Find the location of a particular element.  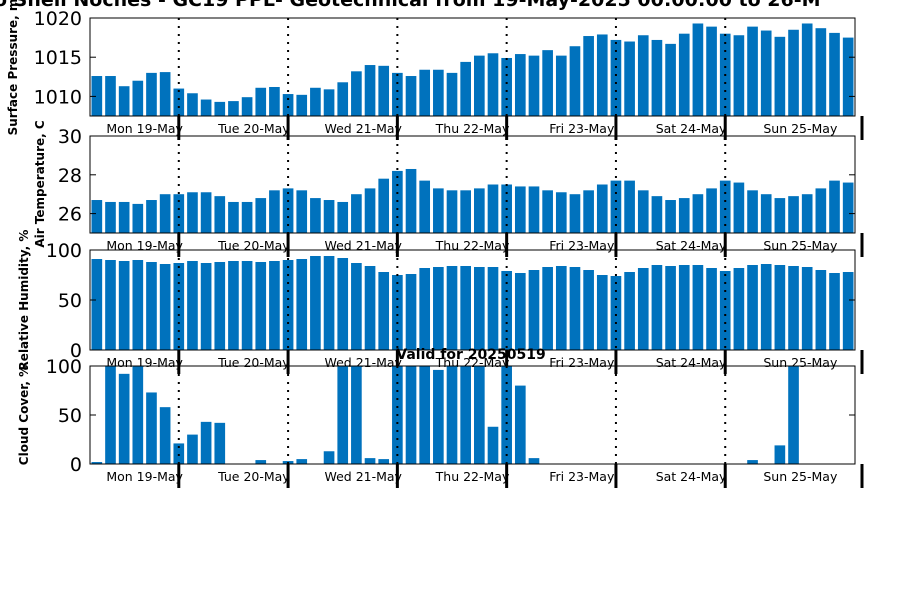

y-tick-label: 1010 is located at coordinates (58, 97).